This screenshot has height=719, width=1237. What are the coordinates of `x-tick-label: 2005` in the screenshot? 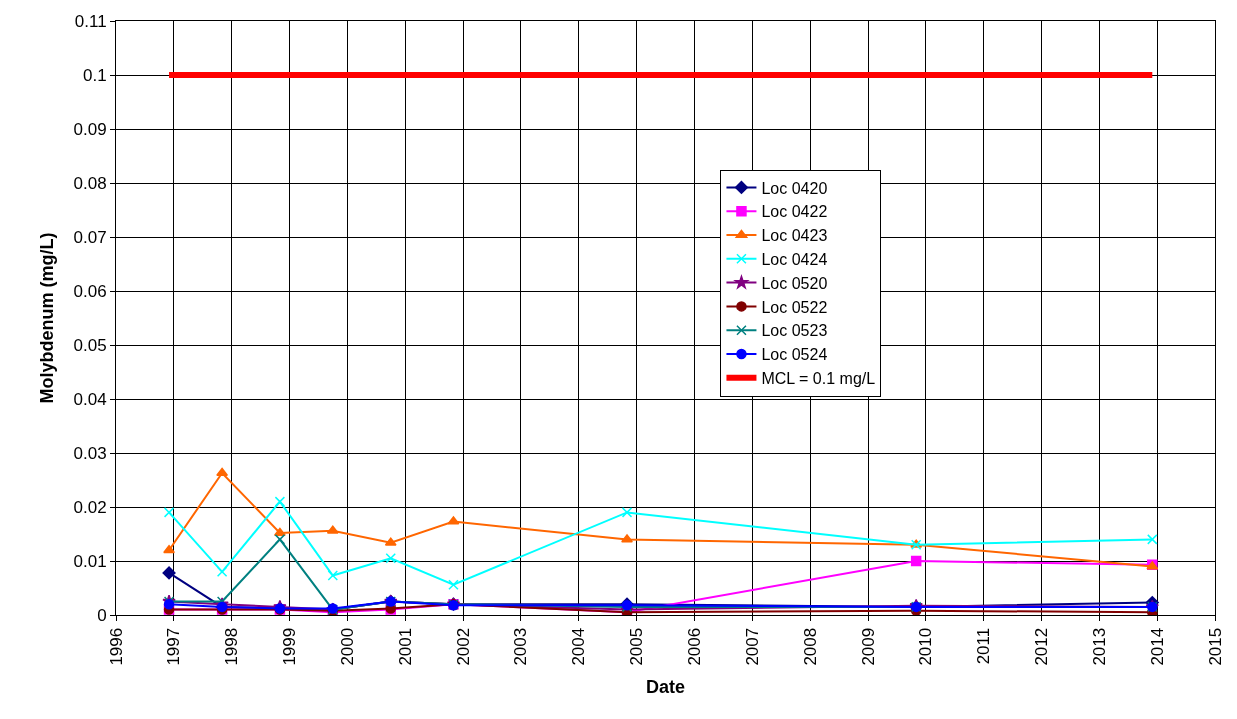 It's located at (637, 646).